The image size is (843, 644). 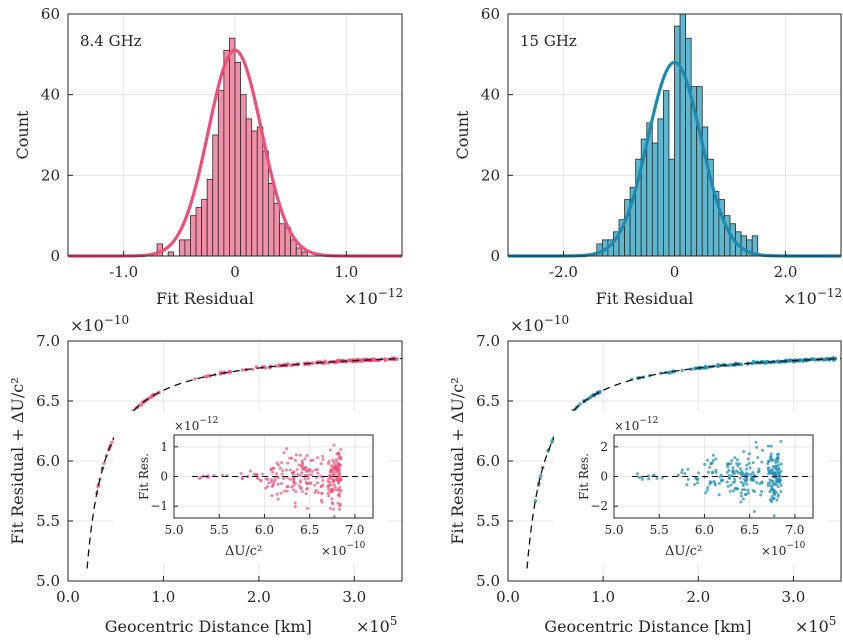 What do you see at coordinates (709, 479) in the screenshot?
I see `inset-points` at bounding box center [709, 479].